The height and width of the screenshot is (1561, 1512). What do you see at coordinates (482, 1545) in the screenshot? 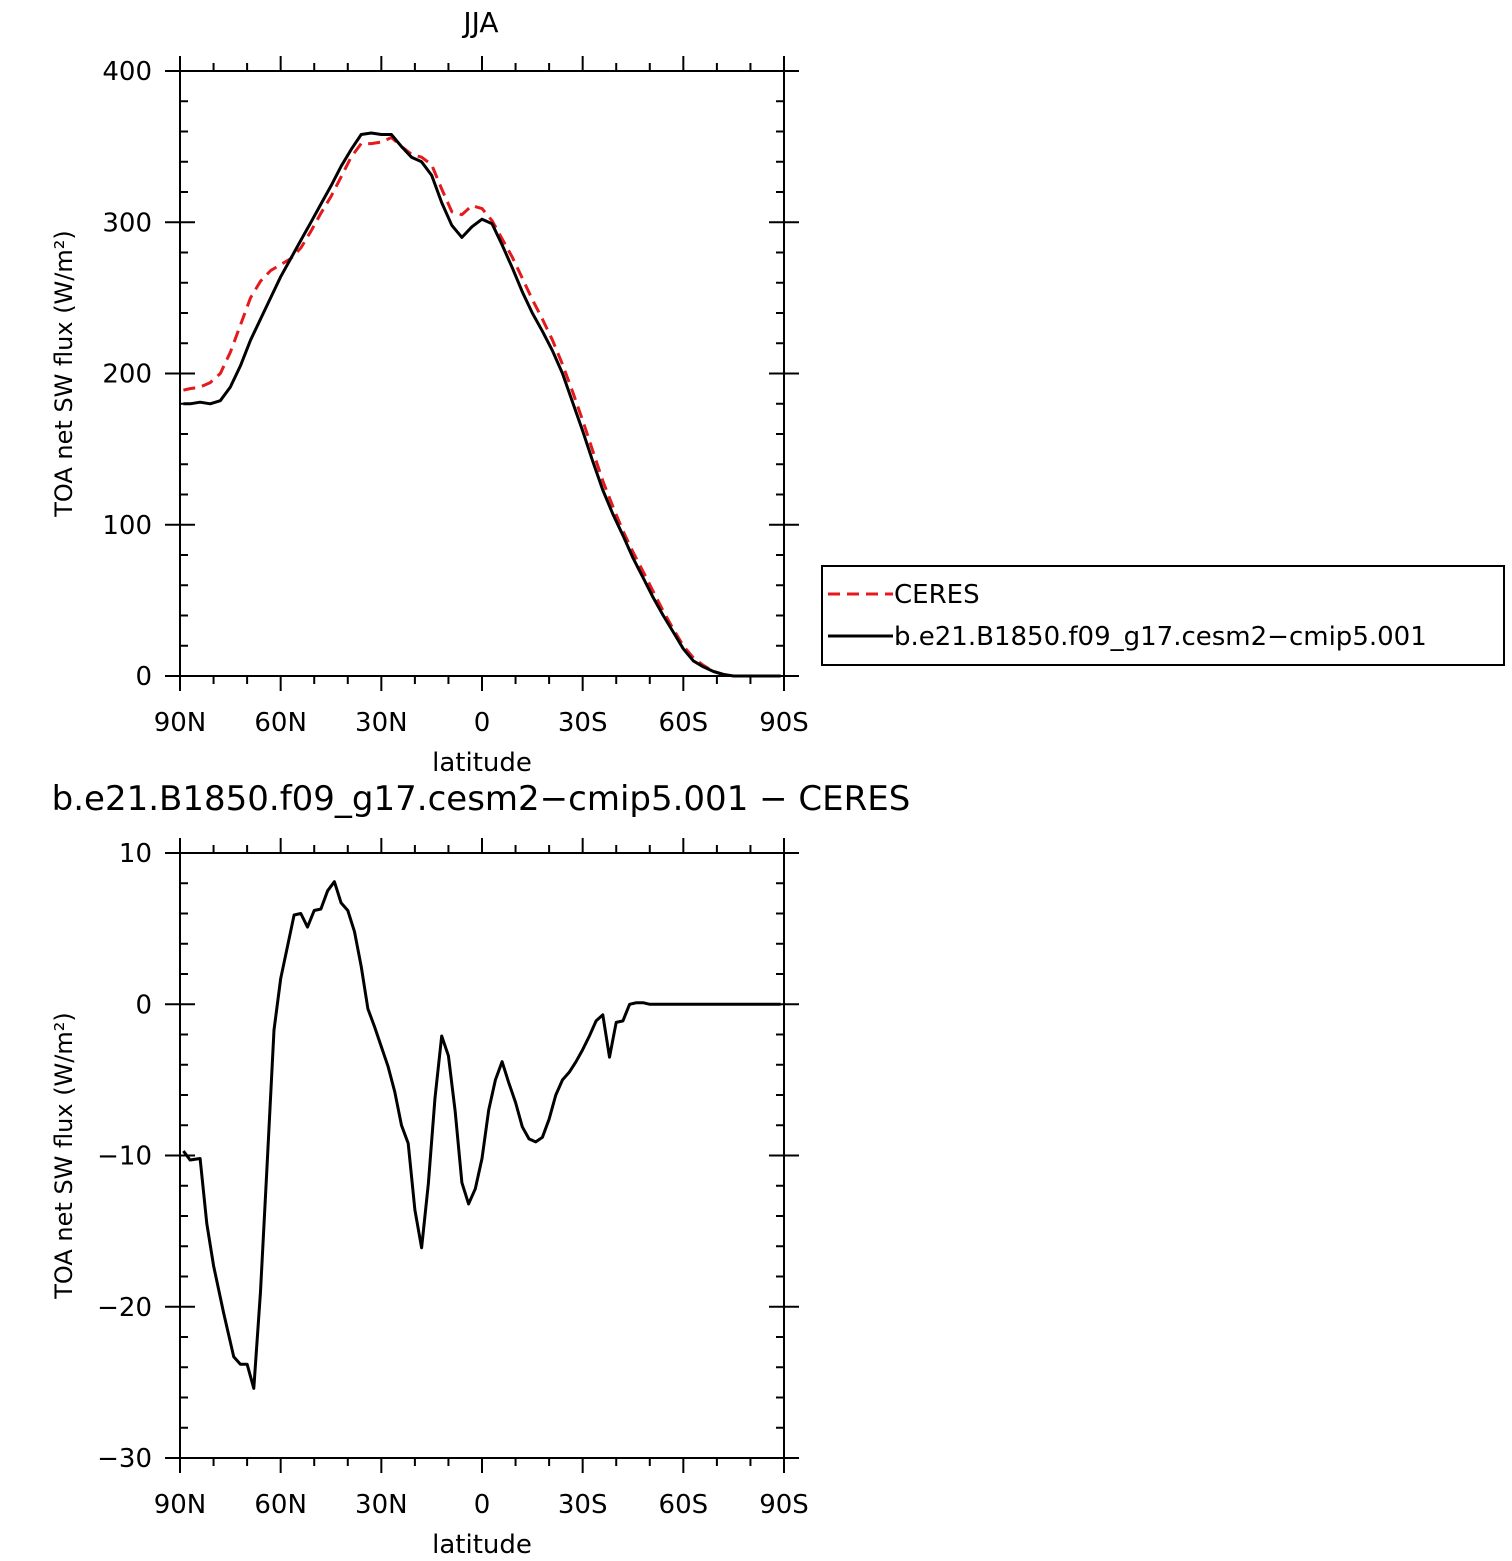
I see `bottom-x-axis-label: latitude` at bounding box center [482, 1545].